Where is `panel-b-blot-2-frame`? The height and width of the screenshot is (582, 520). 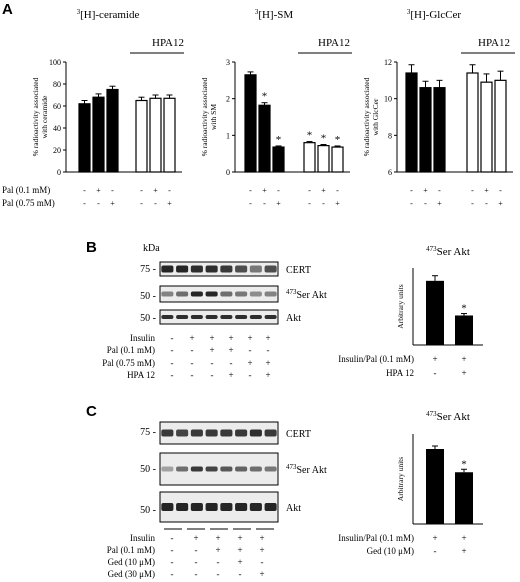
panel-b-blot-2-frame is located at coordinates (219, 317).